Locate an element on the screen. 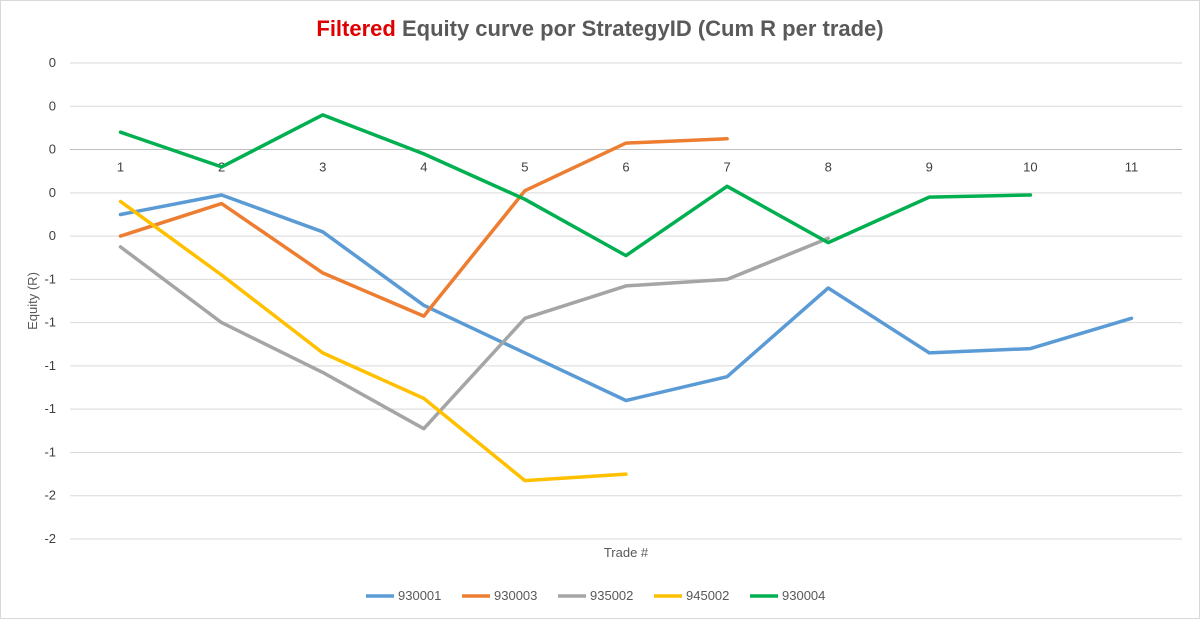  legend-label-930004: 930004 is located at coordinates (803, 595).